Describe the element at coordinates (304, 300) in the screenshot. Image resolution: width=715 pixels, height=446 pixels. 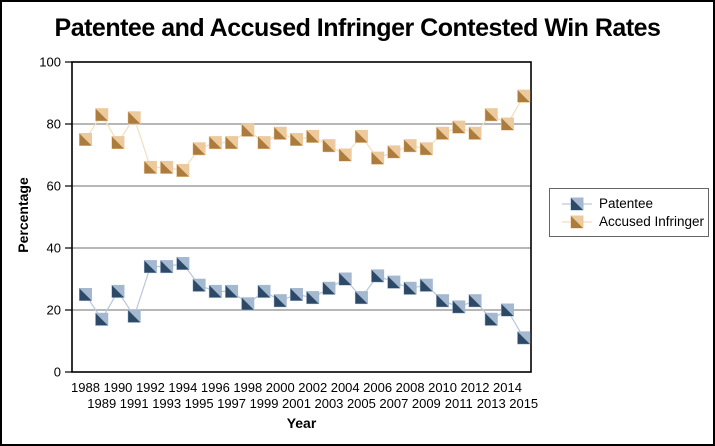
I see `series-line-patentee` at that location.